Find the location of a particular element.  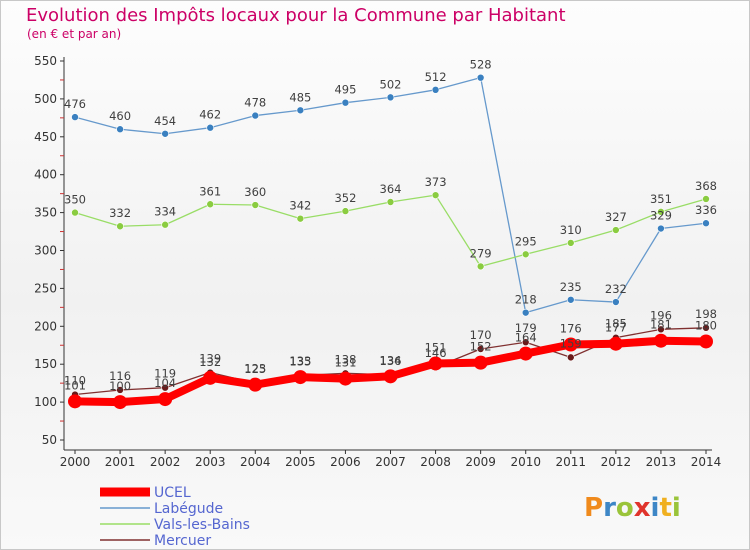

data-label-mercuer: 159 is located at coordinates (571, 343).